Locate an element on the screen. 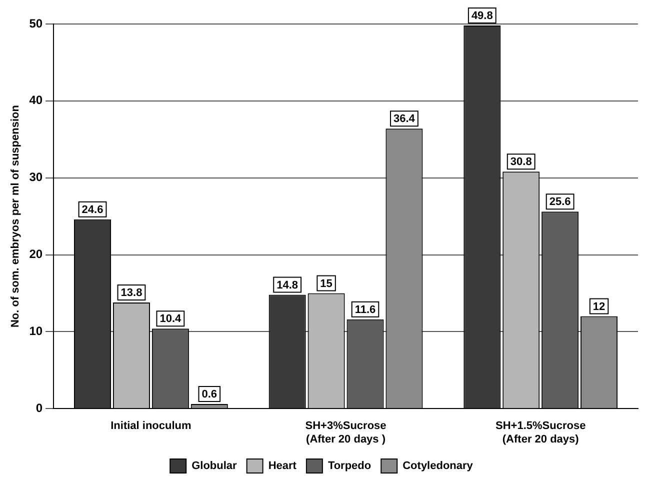 This screenshot has width=653, height=488. legend-label: Globular is located at coordinates (215, 466).